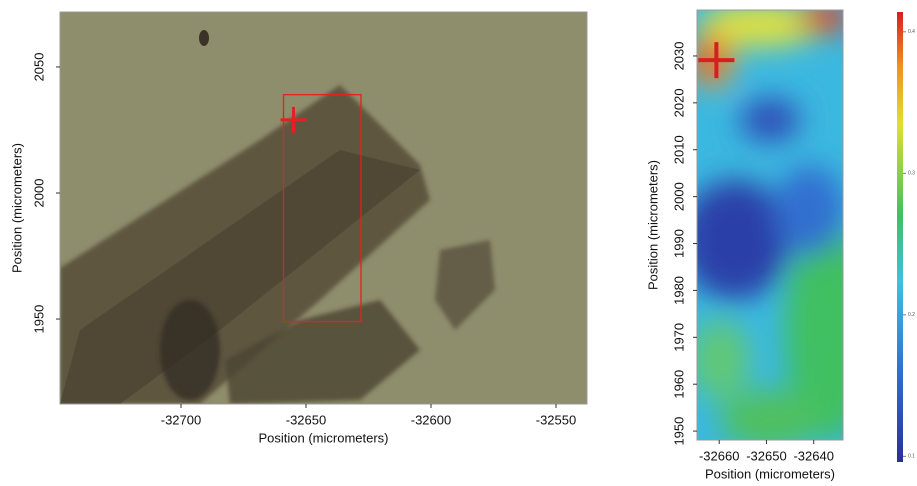 The image size is (917, 486). Describe the element at coordinates (181, 419) in the screenshot. I see `x-tick-label: -32700` at that location.